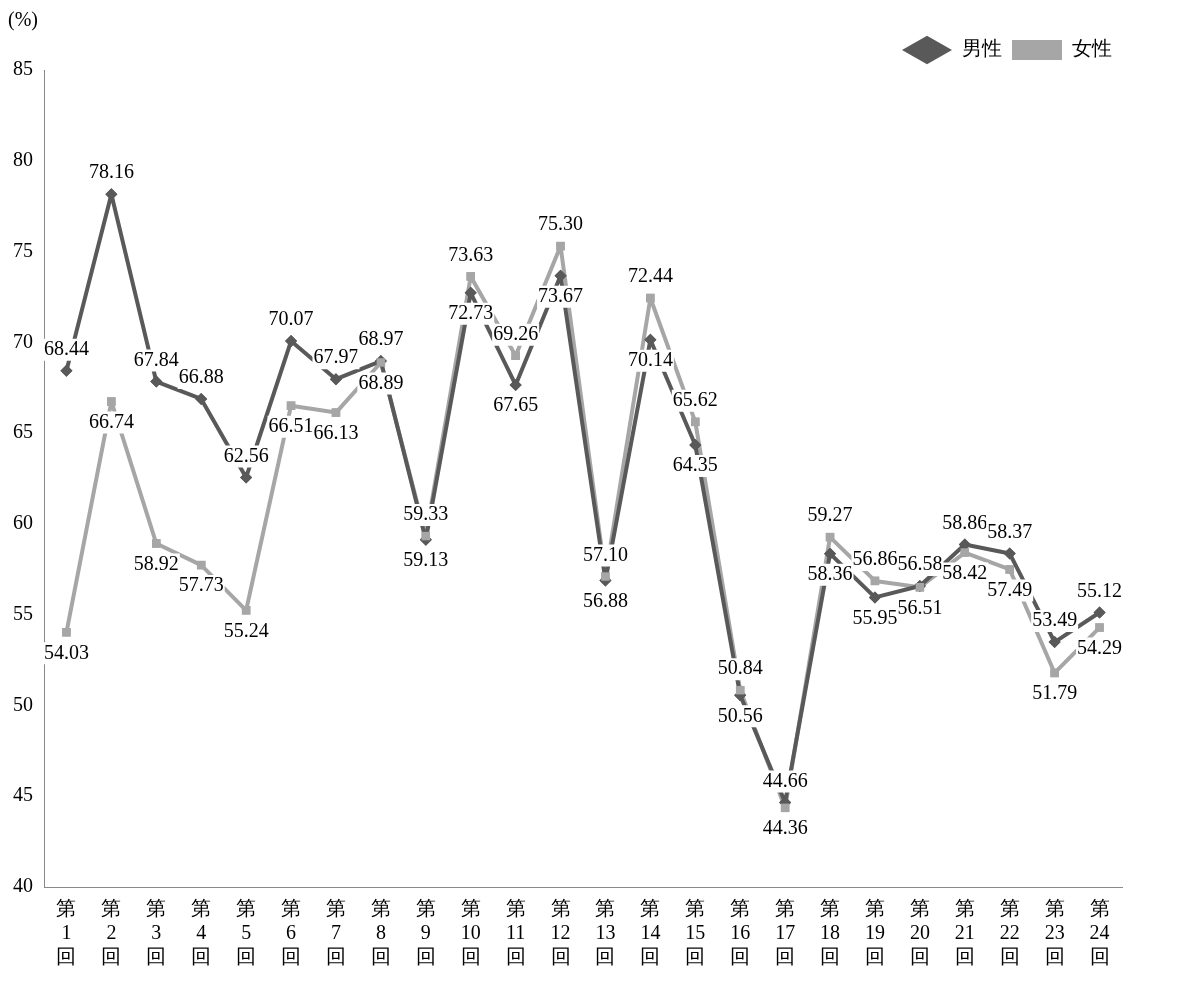  I want to click on data-label: 64.35, so click(695, 464).